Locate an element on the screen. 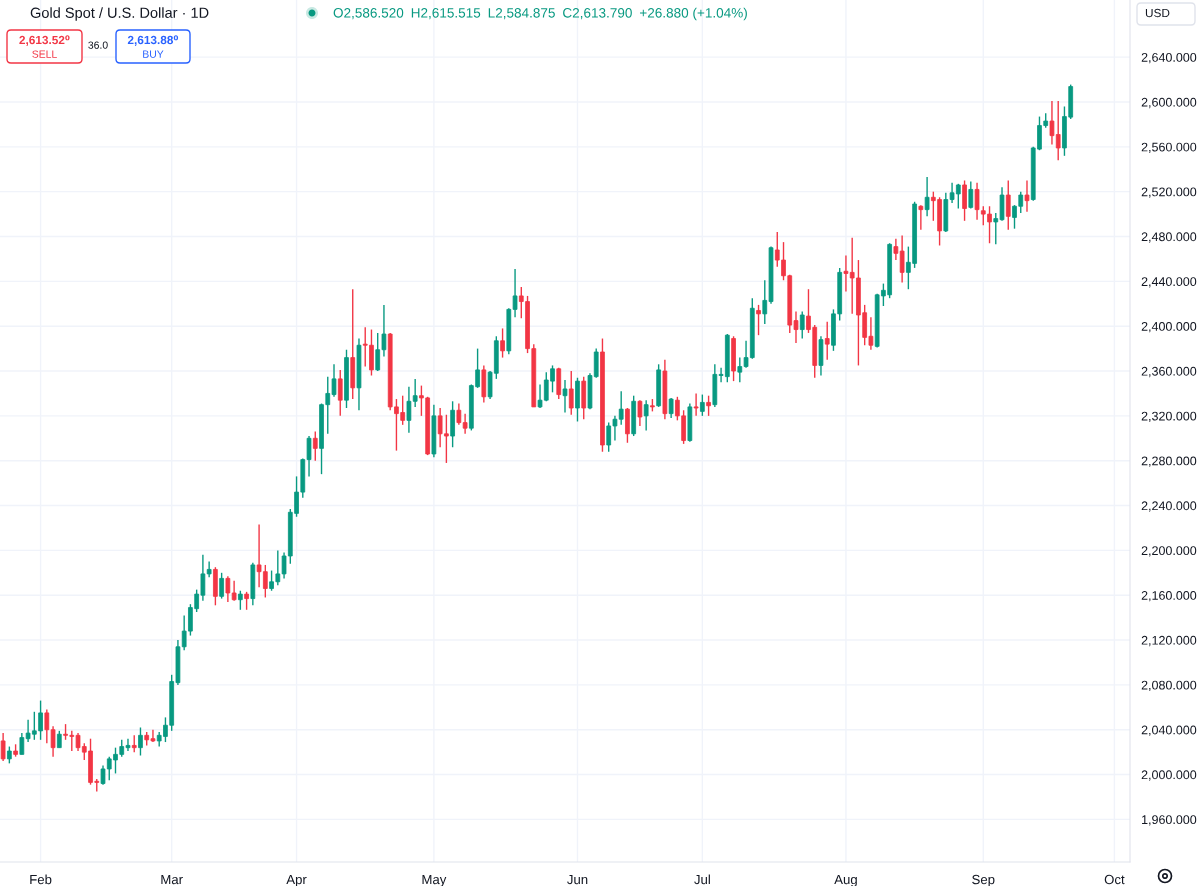  x-tick-label: Jul is located at coordinates (702, 879).